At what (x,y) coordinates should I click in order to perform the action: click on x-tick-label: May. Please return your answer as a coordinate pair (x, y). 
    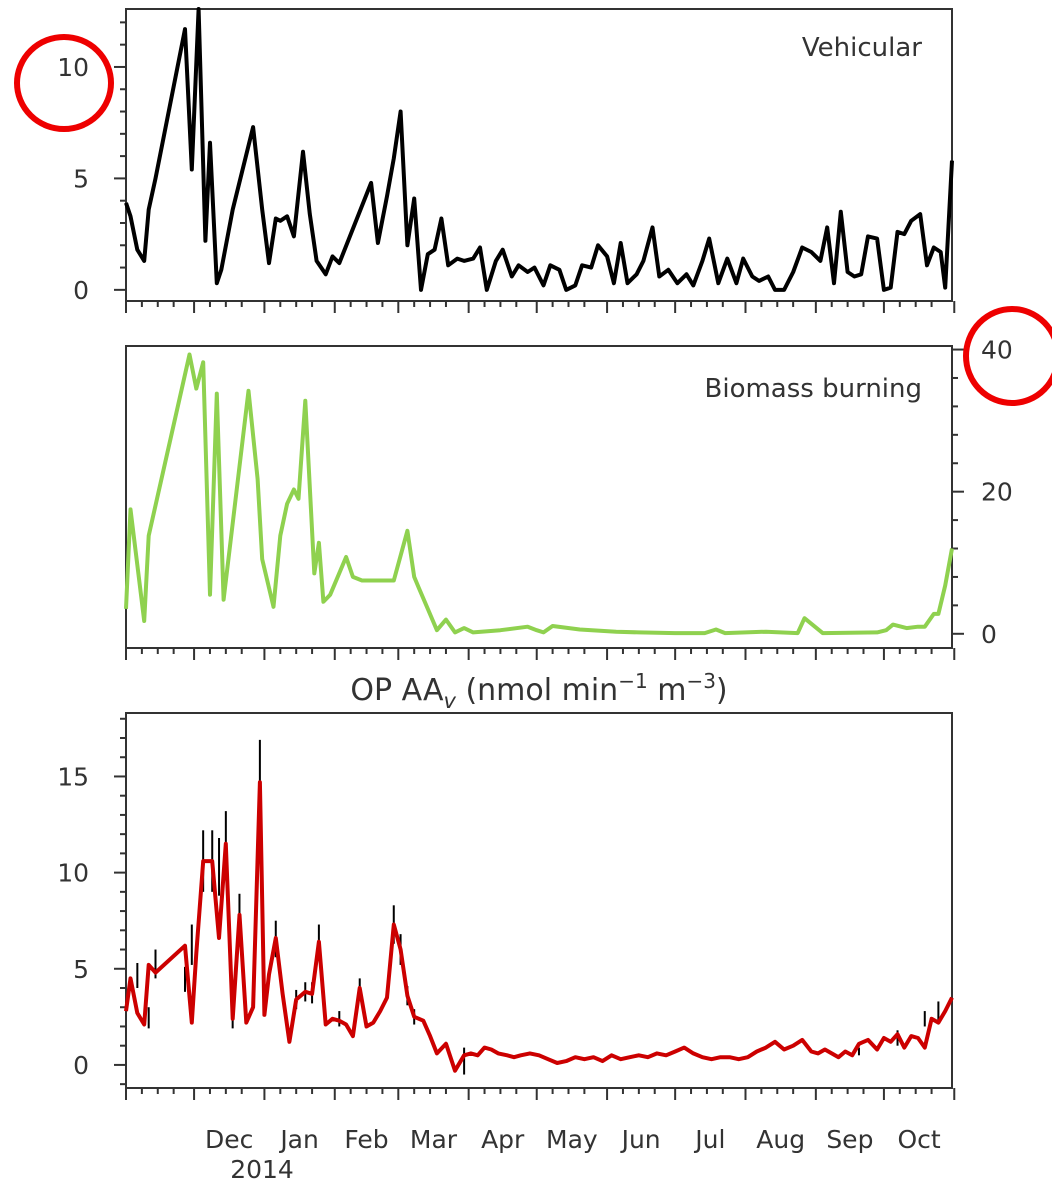
    Looking at the image, I should click on (572, 1139).